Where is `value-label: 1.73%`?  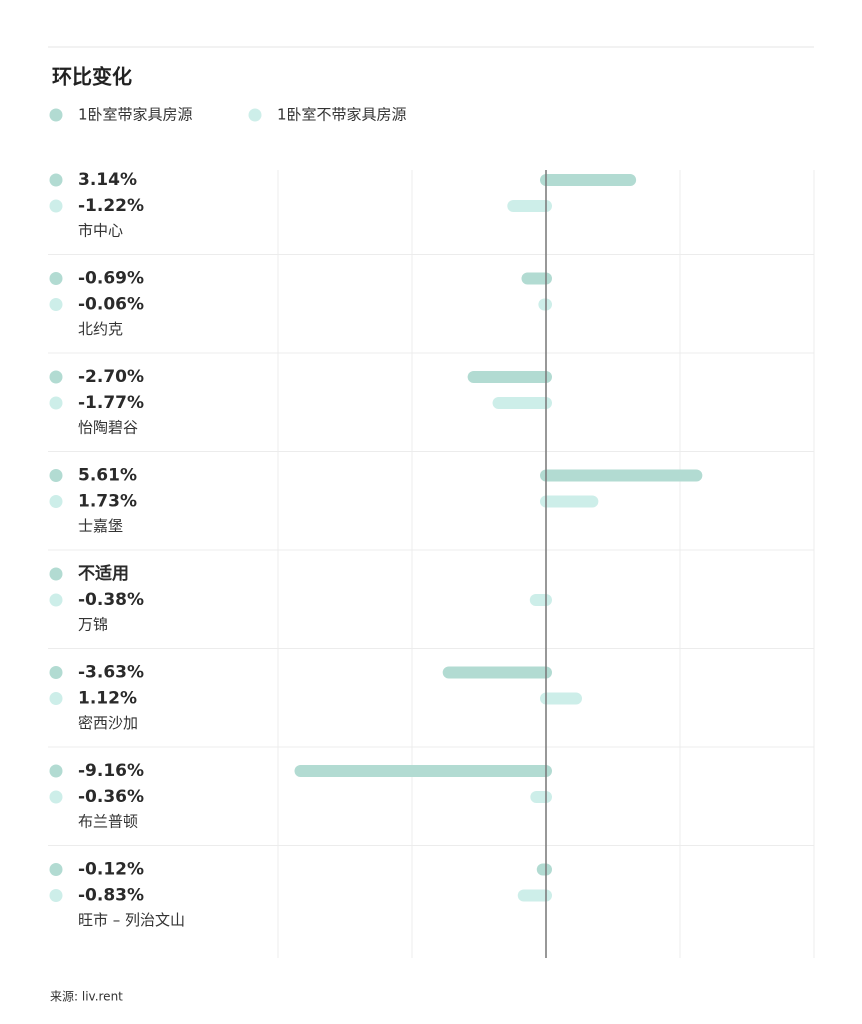
value-label: 1.73% is located at coordinates (107, 502).